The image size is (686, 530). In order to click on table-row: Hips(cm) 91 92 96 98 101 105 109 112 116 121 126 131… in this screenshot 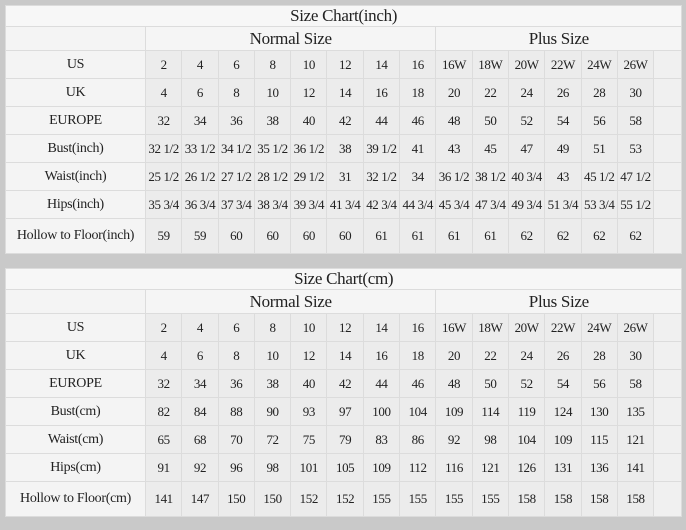, I will do `click(344, 467)`.